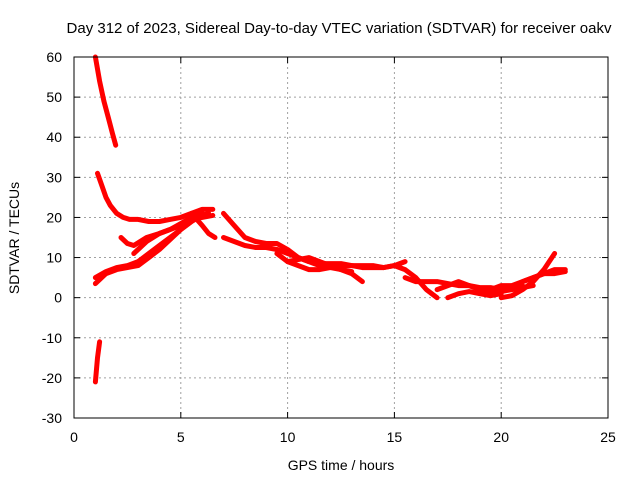  I want to click on y-tick-label: 10, so click(54, 258).